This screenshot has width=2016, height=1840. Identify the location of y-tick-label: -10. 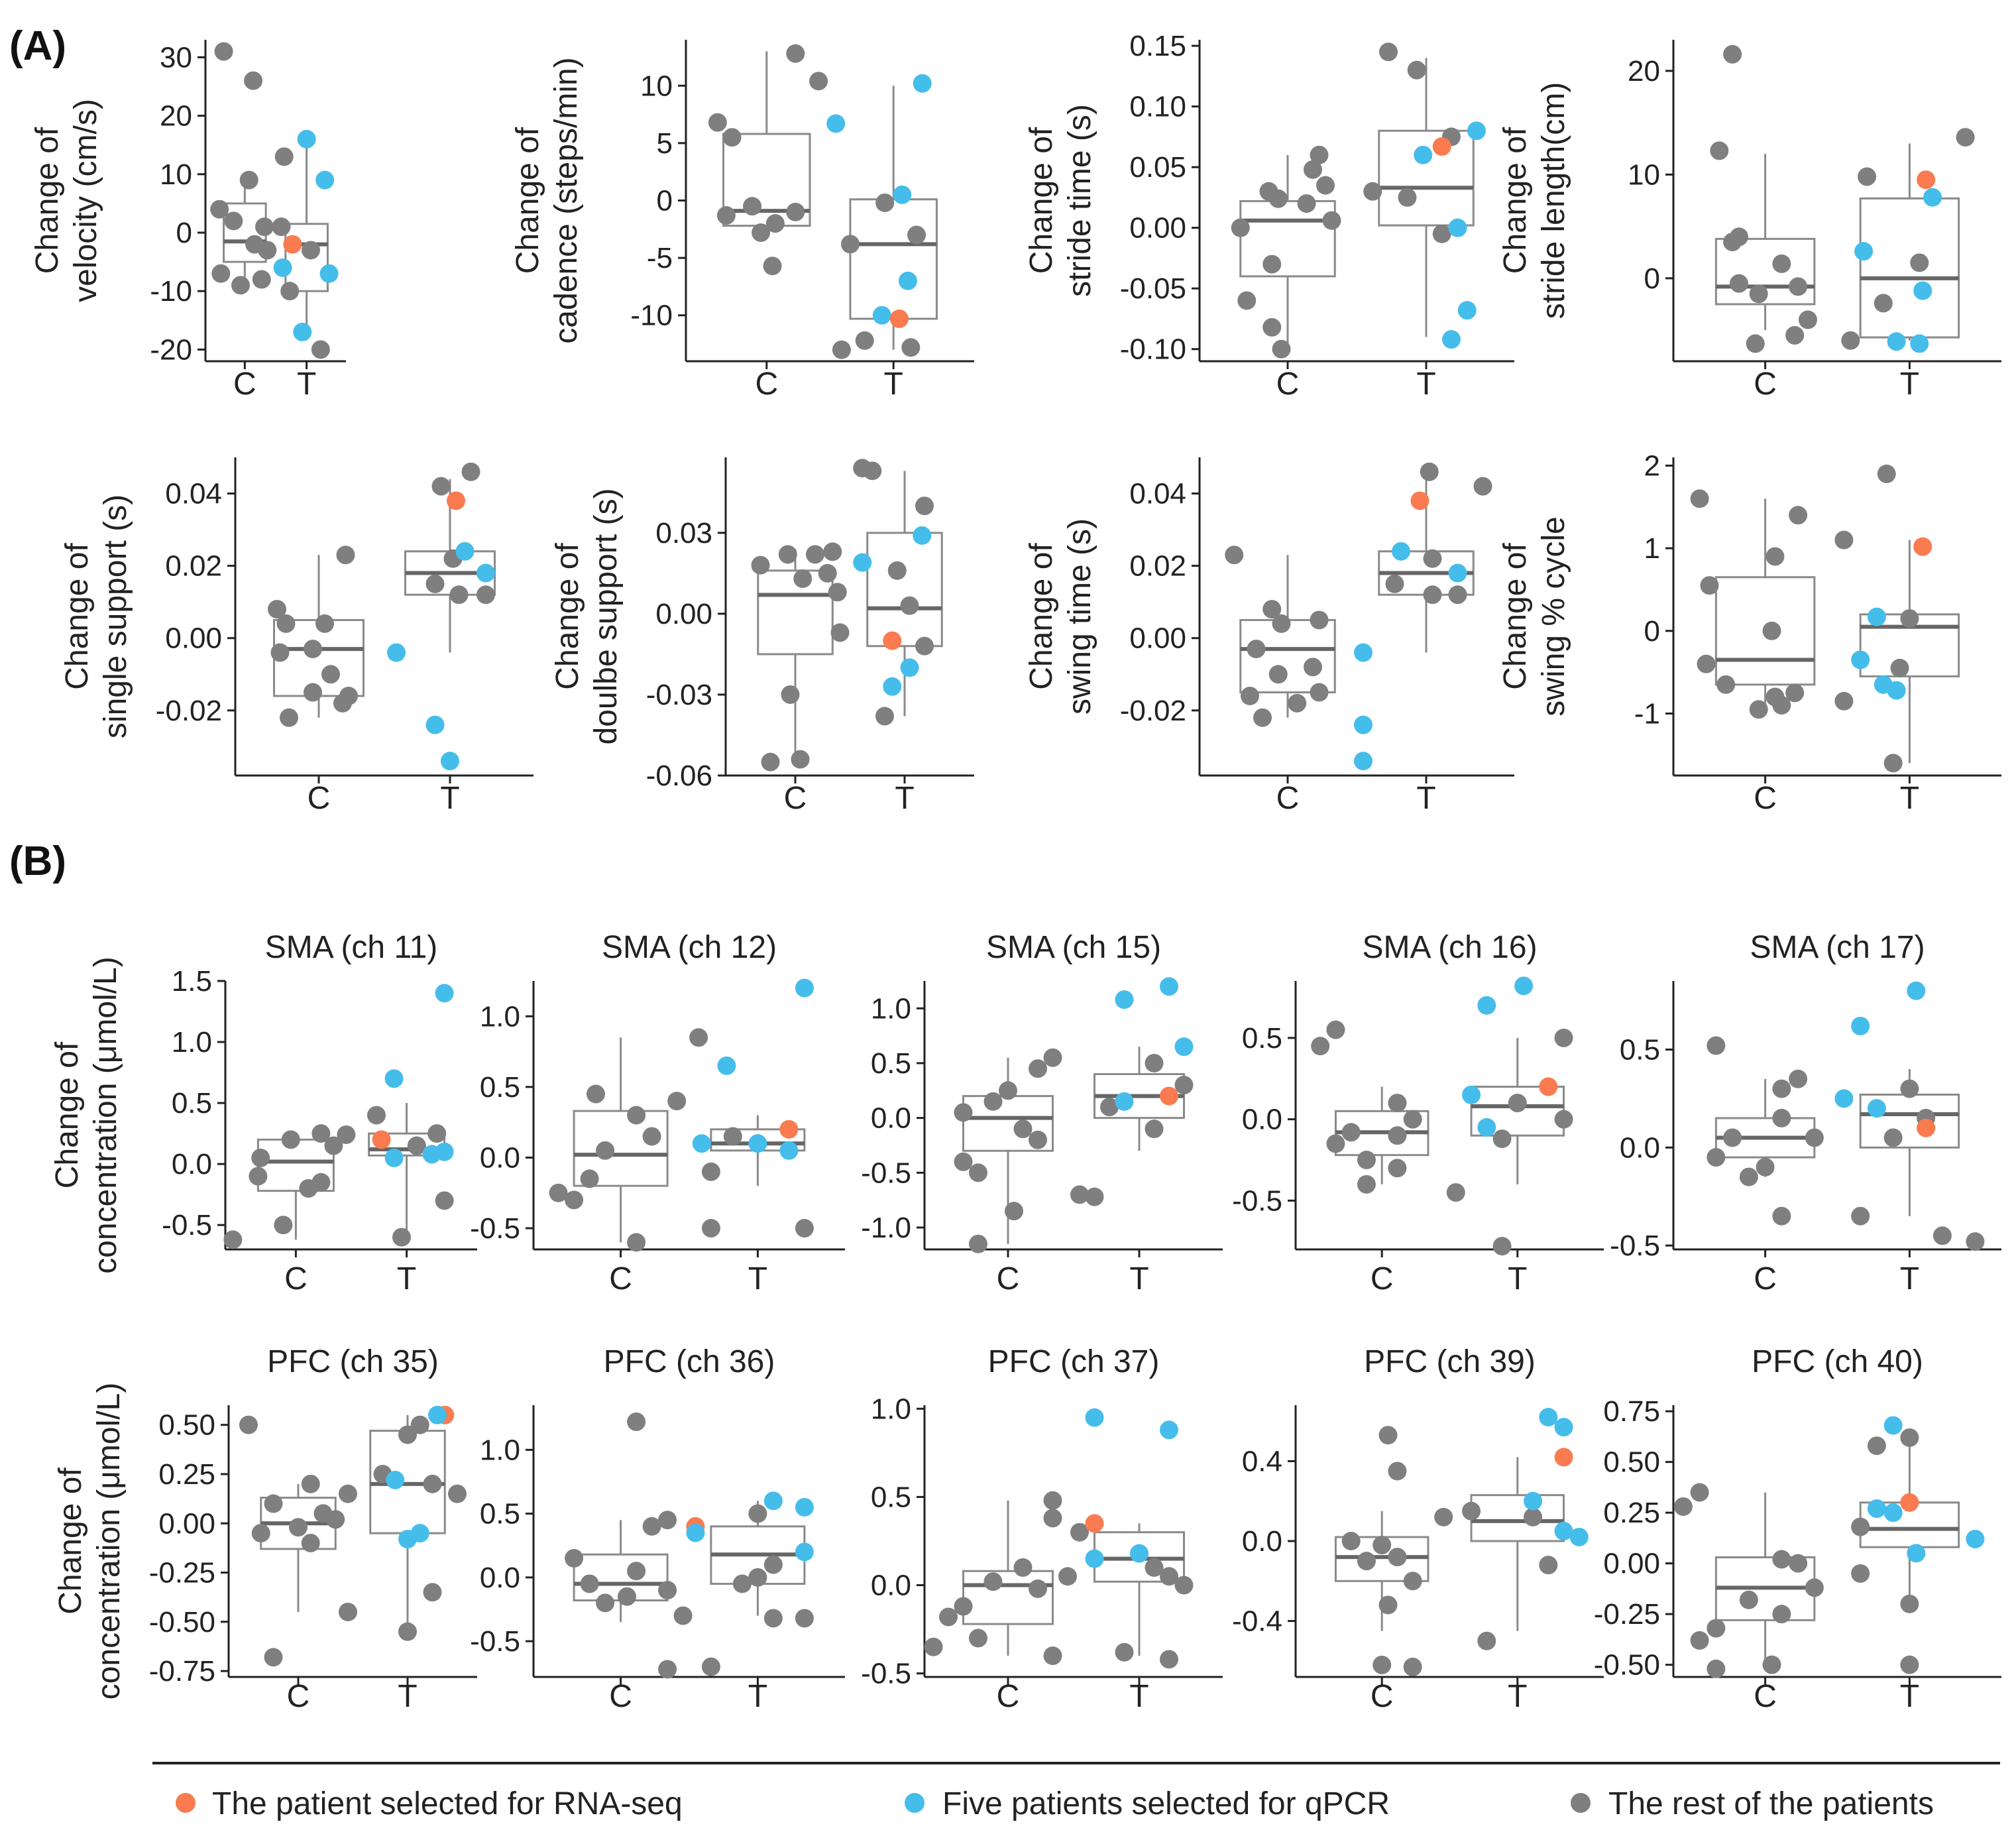
(171, 291).